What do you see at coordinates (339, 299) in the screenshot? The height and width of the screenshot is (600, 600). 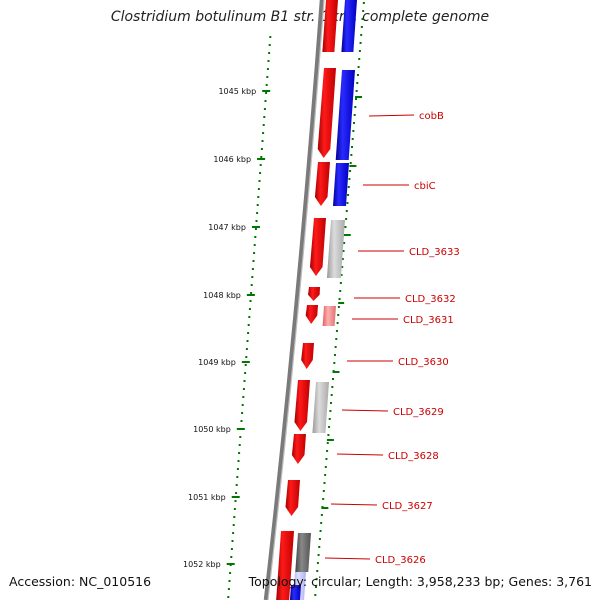 I see `outer-dotted-ring` at bounding box center [339, 299].